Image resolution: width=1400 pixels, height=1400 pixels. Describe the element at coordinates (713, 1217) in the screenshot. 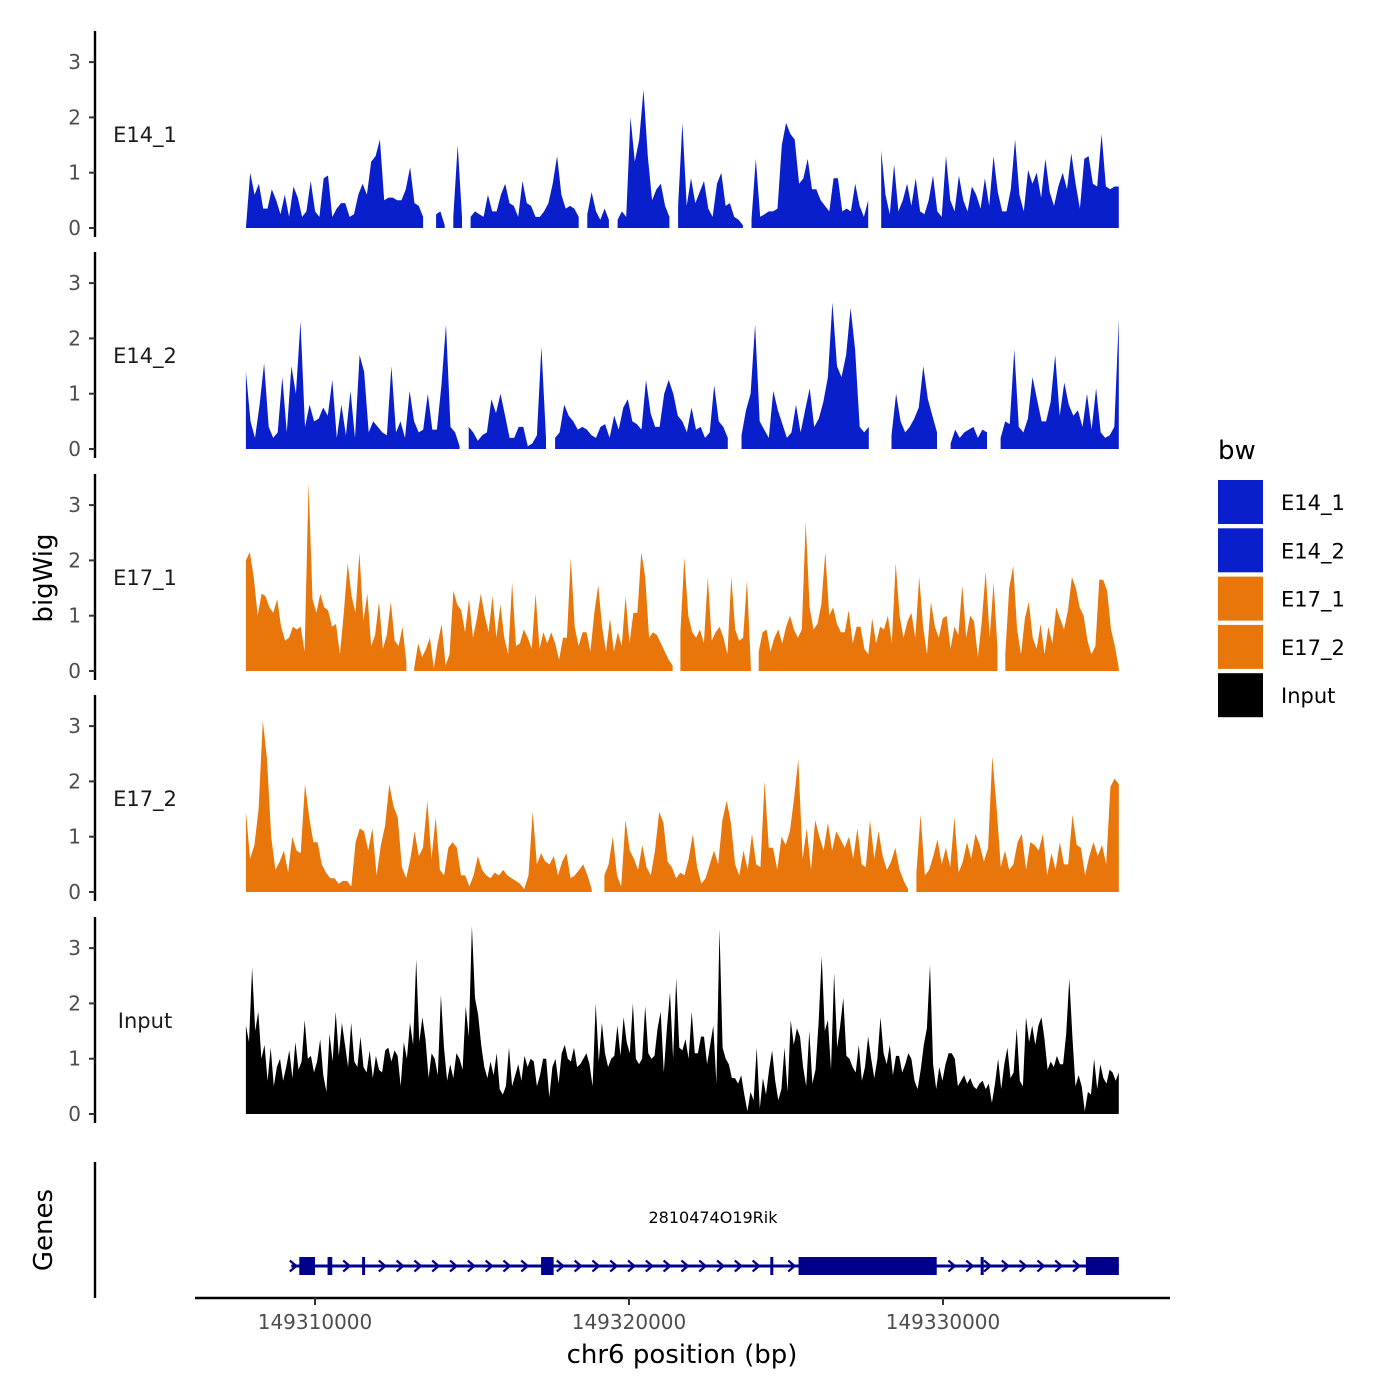

I see `gene-name-label: 2810474O19Rik` at that location.